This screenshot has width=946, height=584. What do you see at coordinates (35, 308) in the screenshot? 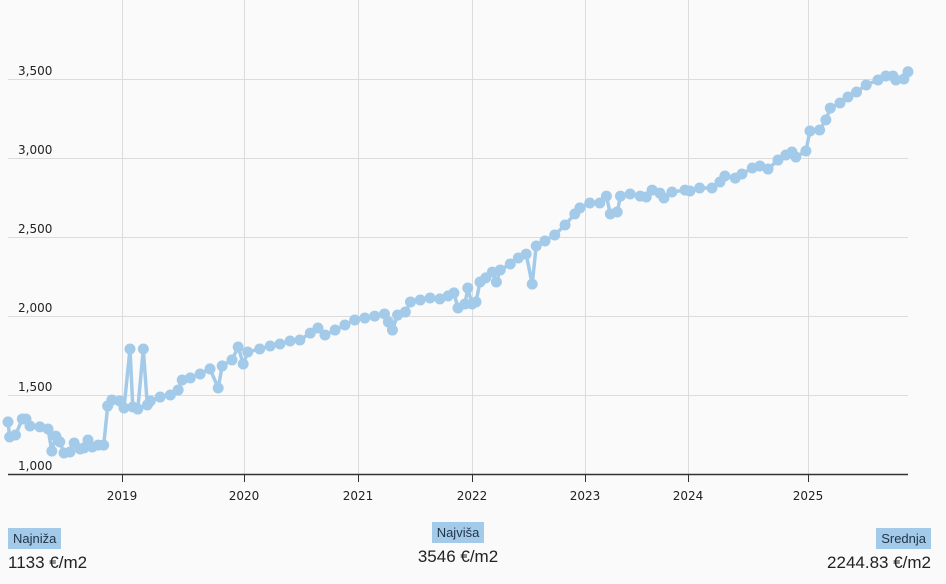
I see `y-tick-label: 2,000` at bounding box center [35, 308].